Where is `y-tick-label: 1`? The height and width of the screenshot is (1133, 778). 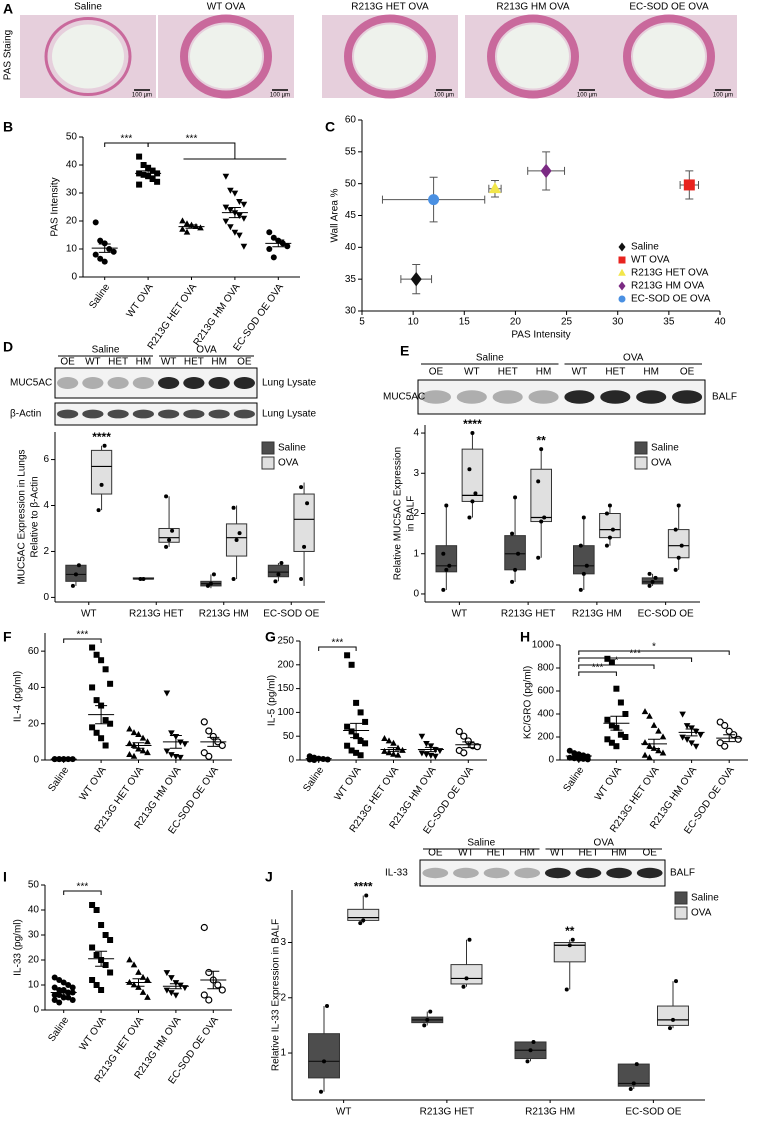 y-tick-label: 1 is located at coordinates (416, 553).